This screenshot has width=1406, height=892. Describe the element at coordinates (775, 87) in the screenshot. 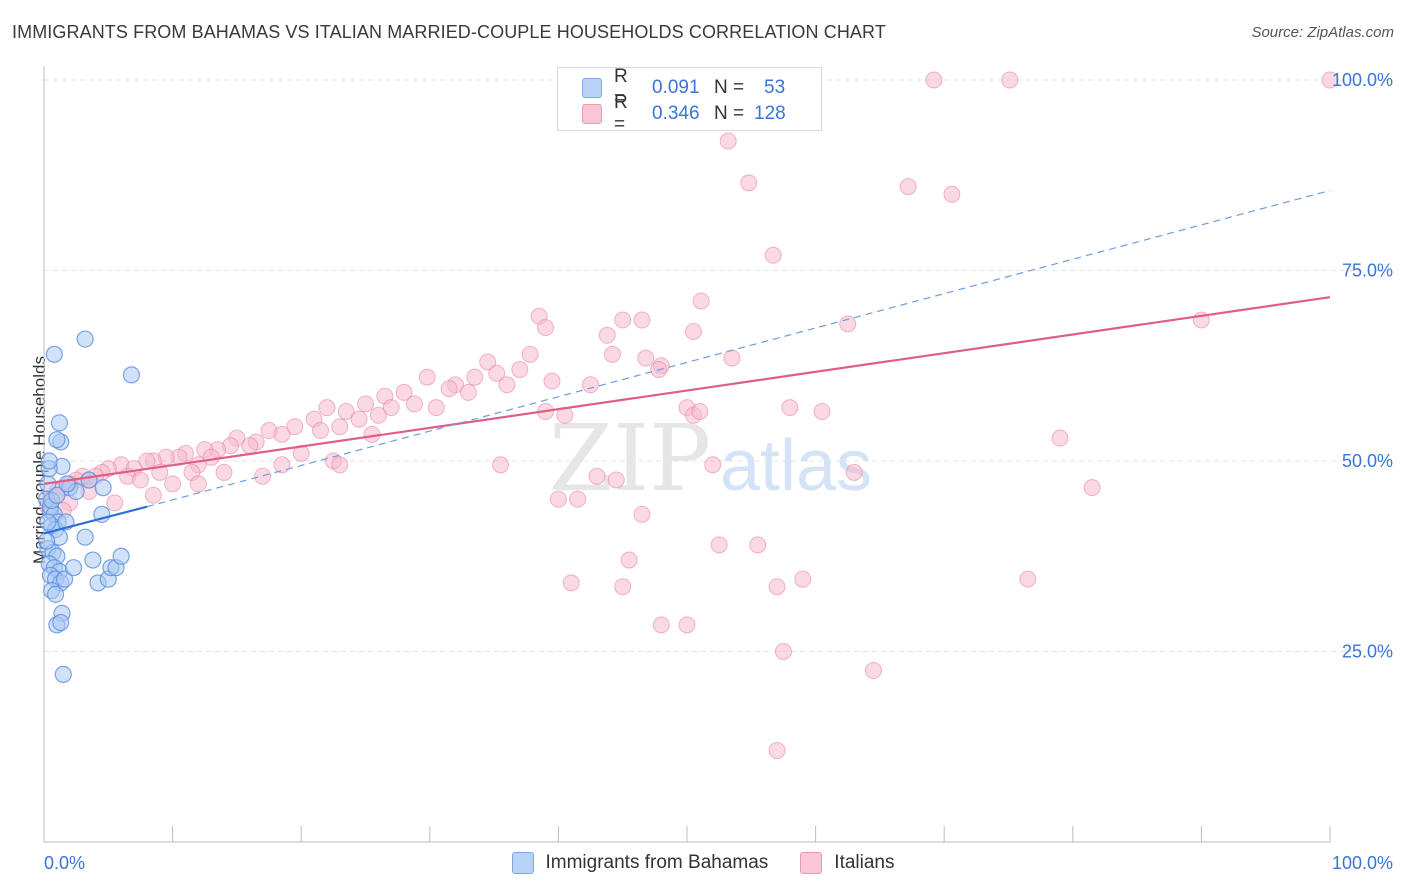

I see `n-value: 53` at that location.